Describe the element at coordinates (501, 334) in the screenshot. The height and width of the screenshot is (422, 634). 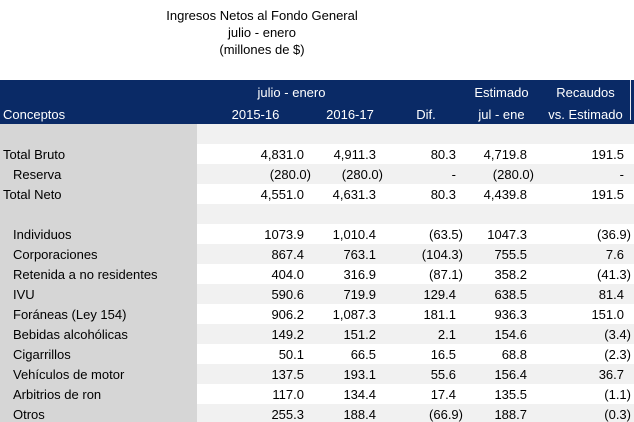
I see `value-cell: 154.6` at that location.